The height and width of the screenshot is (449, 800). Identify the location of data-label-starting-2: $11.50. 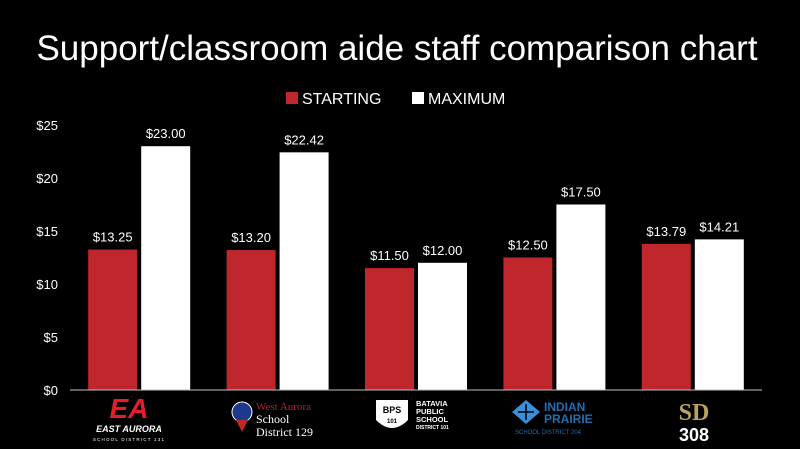
(389, 255).